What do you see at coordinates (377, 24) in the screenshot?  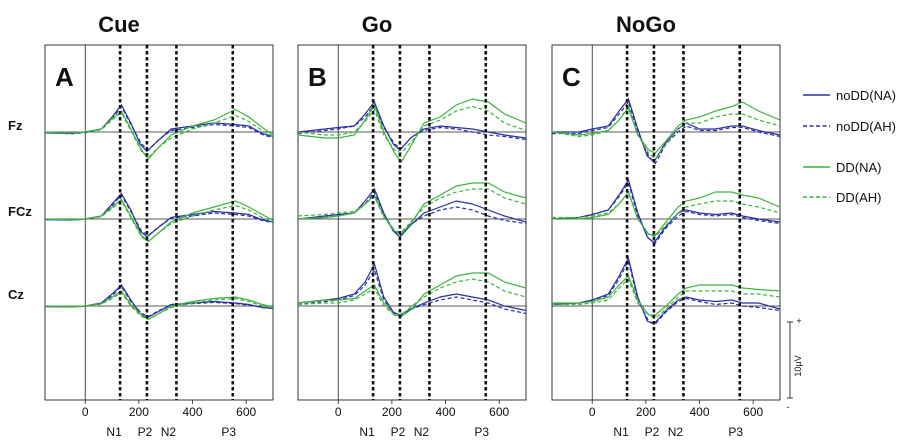 I see `panel-title-b: Go` at bounding box center [377, 24].